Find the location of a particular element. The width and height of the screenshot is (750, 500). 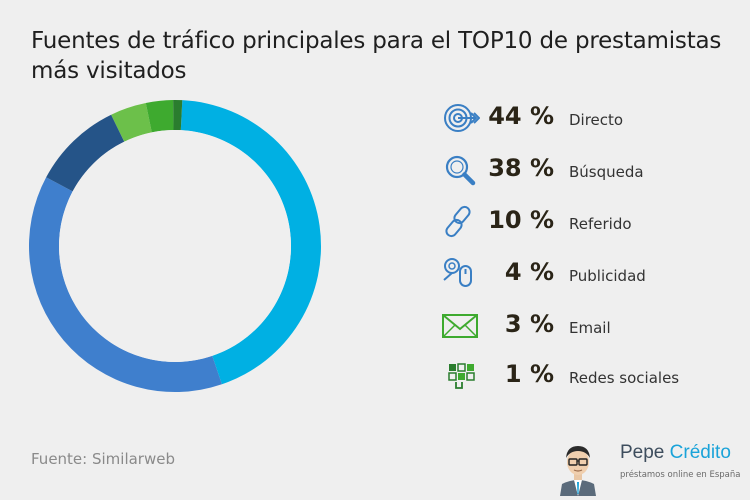

ad-click-icon is located at coordinates (457, 272).